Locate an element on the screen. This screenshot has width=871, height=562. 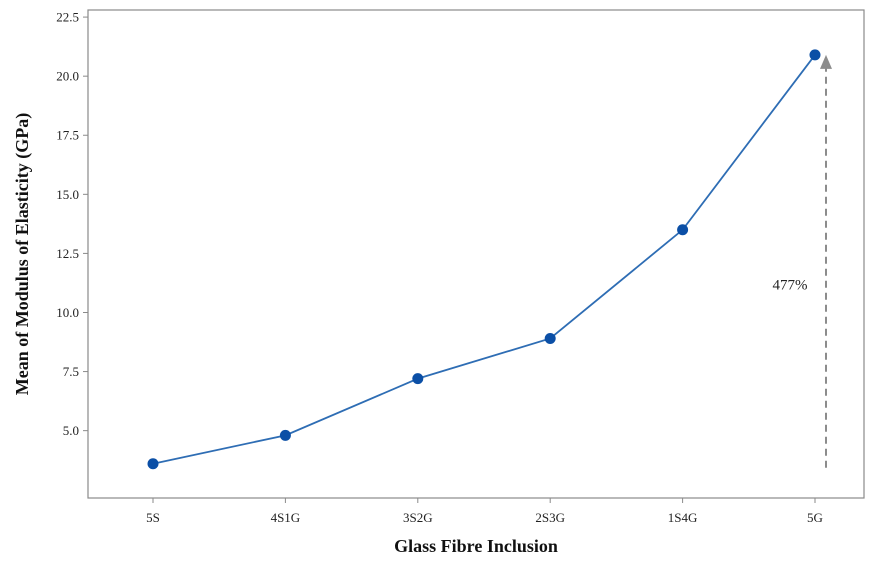
x-tick-label: 5S is located at coordinates (153, 517).